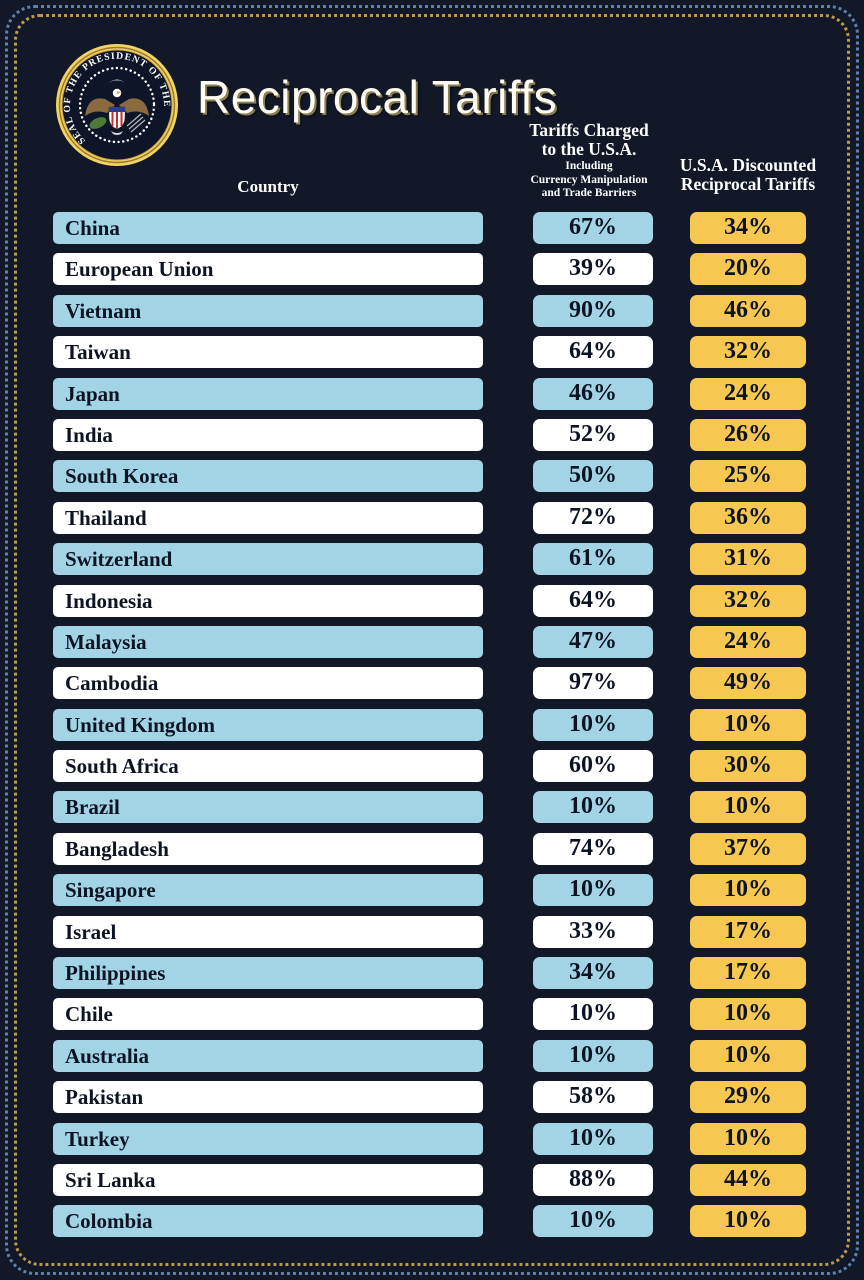 The image size is (864, 1280). I want to click on table-row: Malaysia 47% 24%, so click(429, 641).